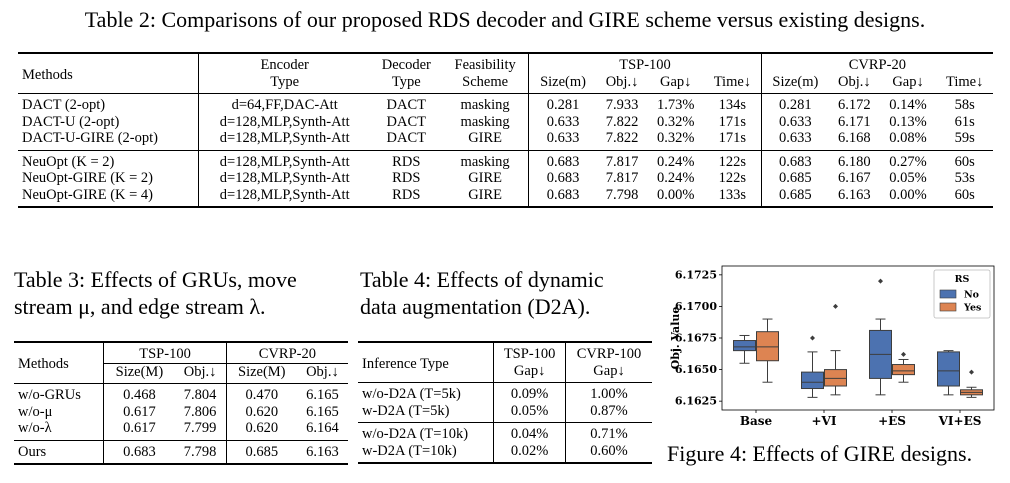 This screenshot has height=483, width=1010. What do you see at coordinates (609, 434) in the screenshot?
I see `table-cell: 0.71%` at bounding box center [609, 434].